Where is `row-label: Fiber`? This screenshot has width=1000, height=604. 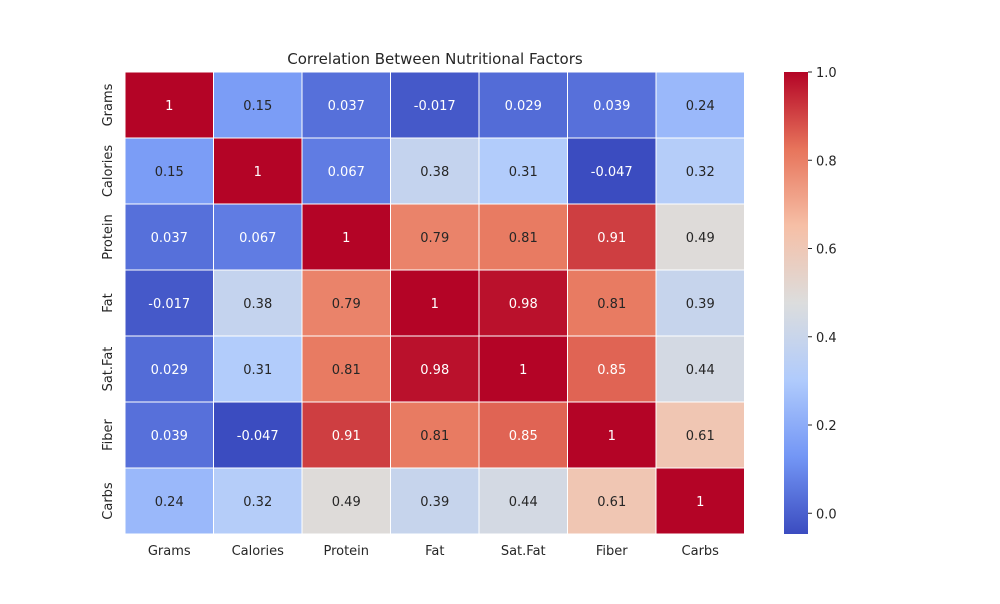
row-label: Fiber is located at coordinates (108, 434).